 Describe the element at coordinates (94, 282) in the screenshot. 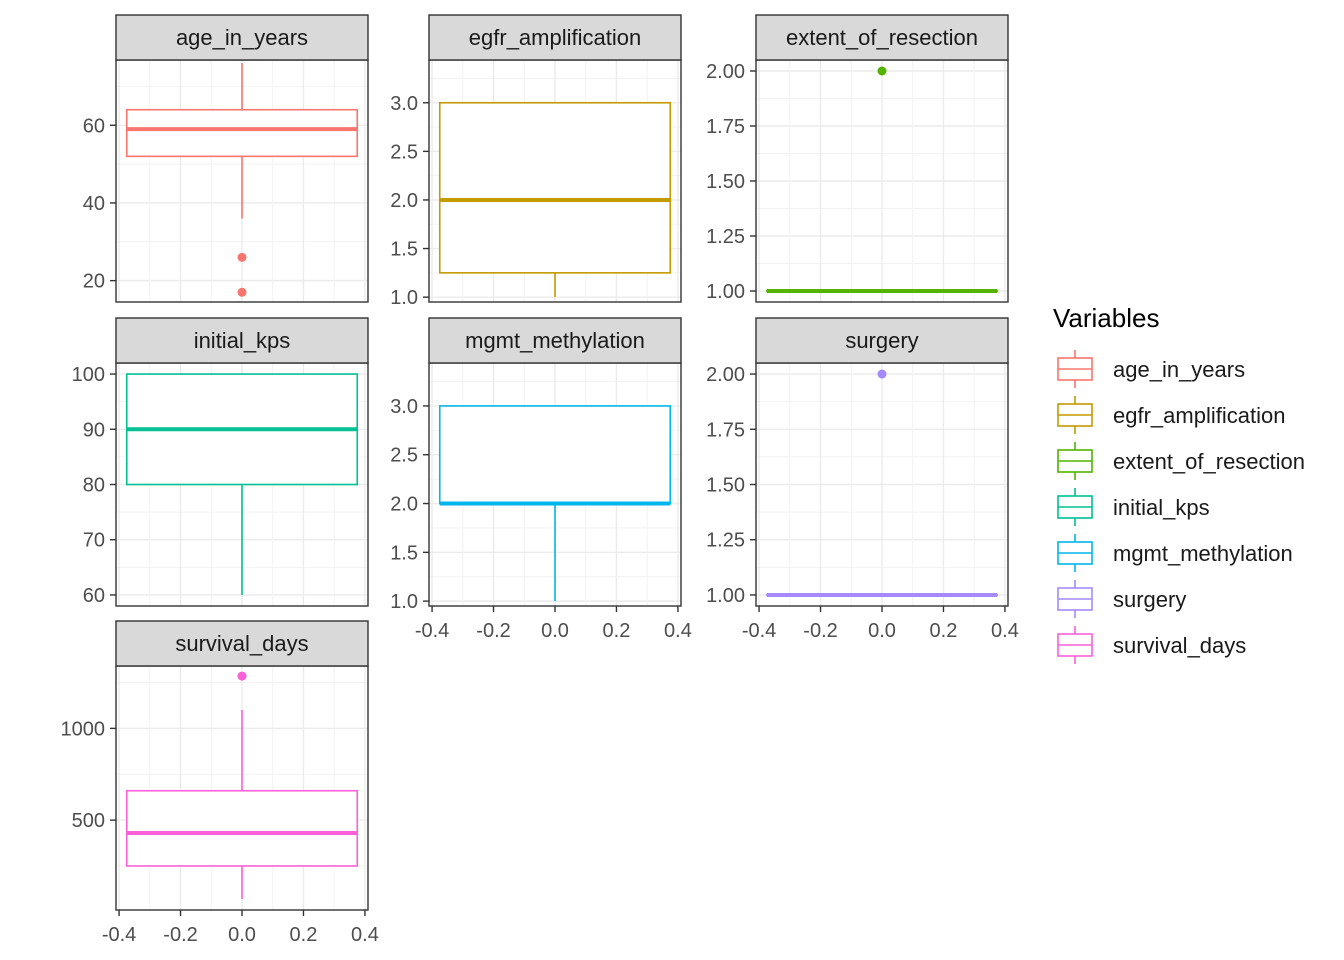

I see `y-tick-label: 20` at that location.